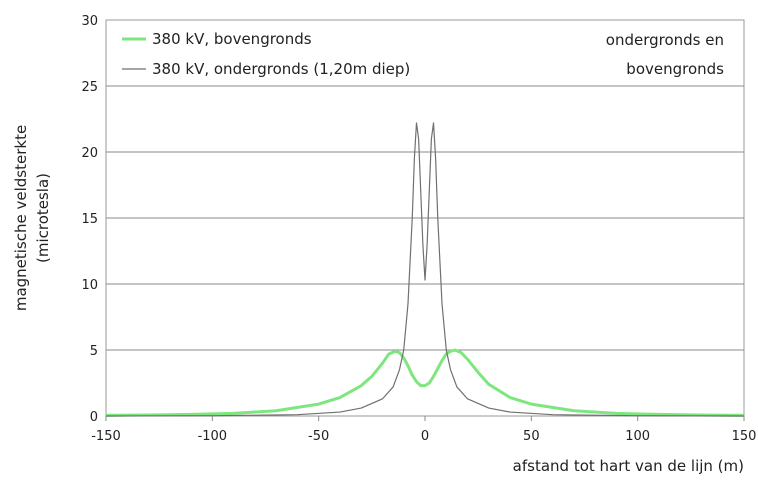 Image resolution: width=758 pixels, height=480 pixels. Describe the element at coordinates (89, 21) in the screenshot. I see `y-tick-label: 30` at that location.